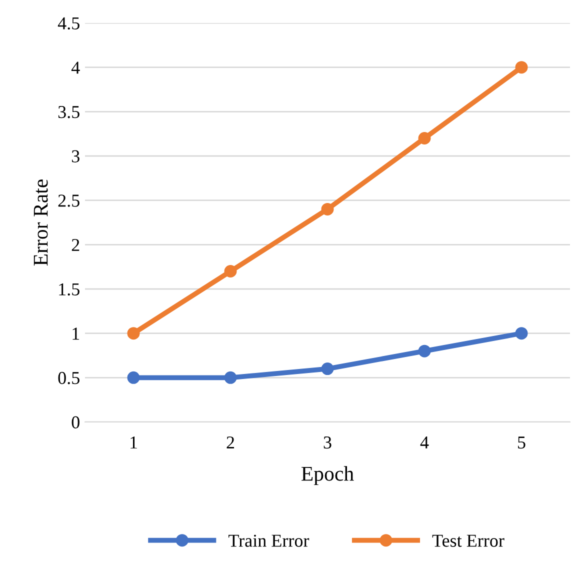 The width and height of the screenshot is (579, 565). I want to click on x-tick-label: 4, so click(424, 442).